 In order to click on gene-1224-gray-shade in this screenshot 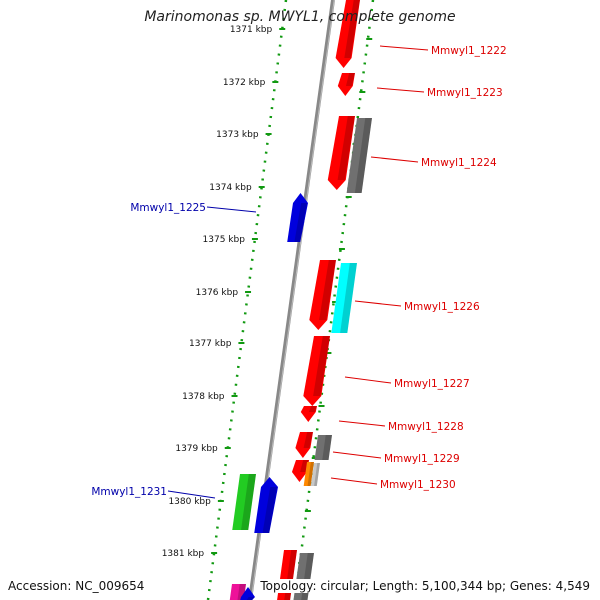, I will do `click(363, 155)`.